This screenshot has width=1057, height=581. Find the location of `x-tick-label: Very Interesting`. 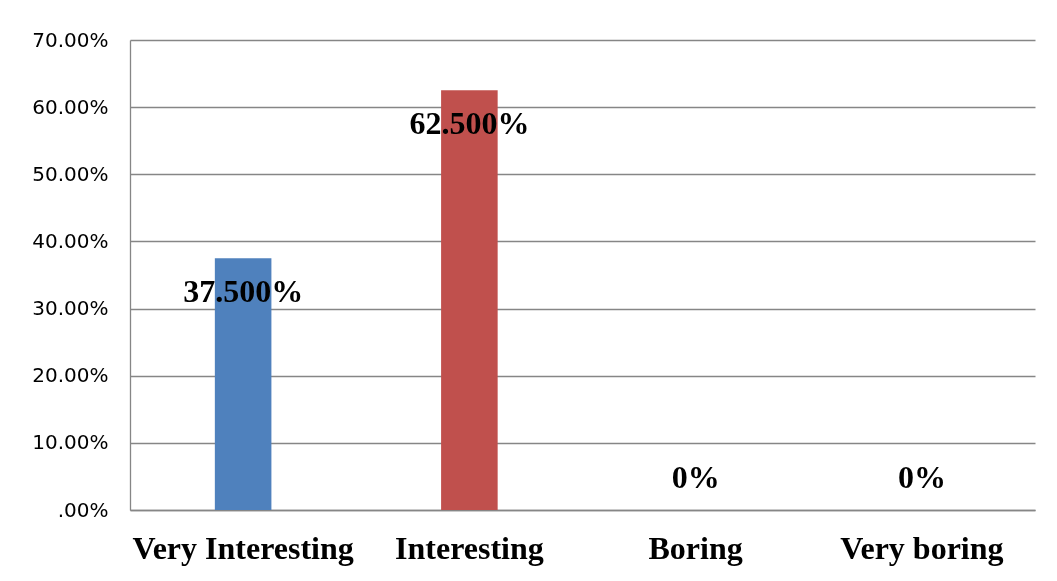

x-tick-label: Very Interesting is located at coordinates (243, 547).